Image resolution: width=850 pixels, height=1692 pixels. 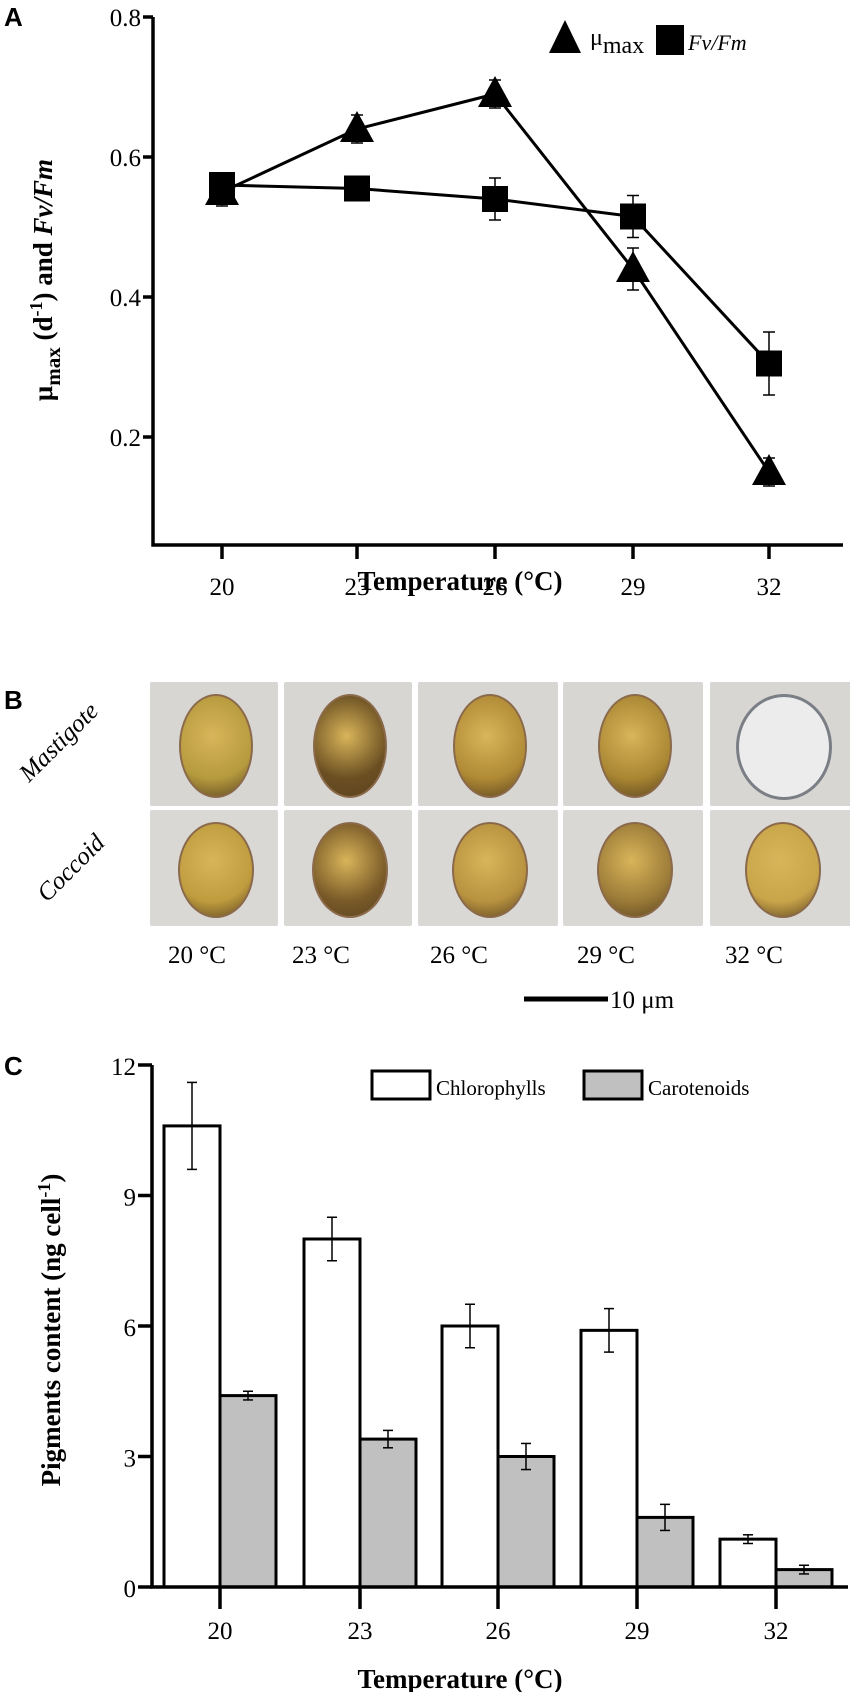 I want to click on temperature-label: 23 °C, so click(x=321, y=955).